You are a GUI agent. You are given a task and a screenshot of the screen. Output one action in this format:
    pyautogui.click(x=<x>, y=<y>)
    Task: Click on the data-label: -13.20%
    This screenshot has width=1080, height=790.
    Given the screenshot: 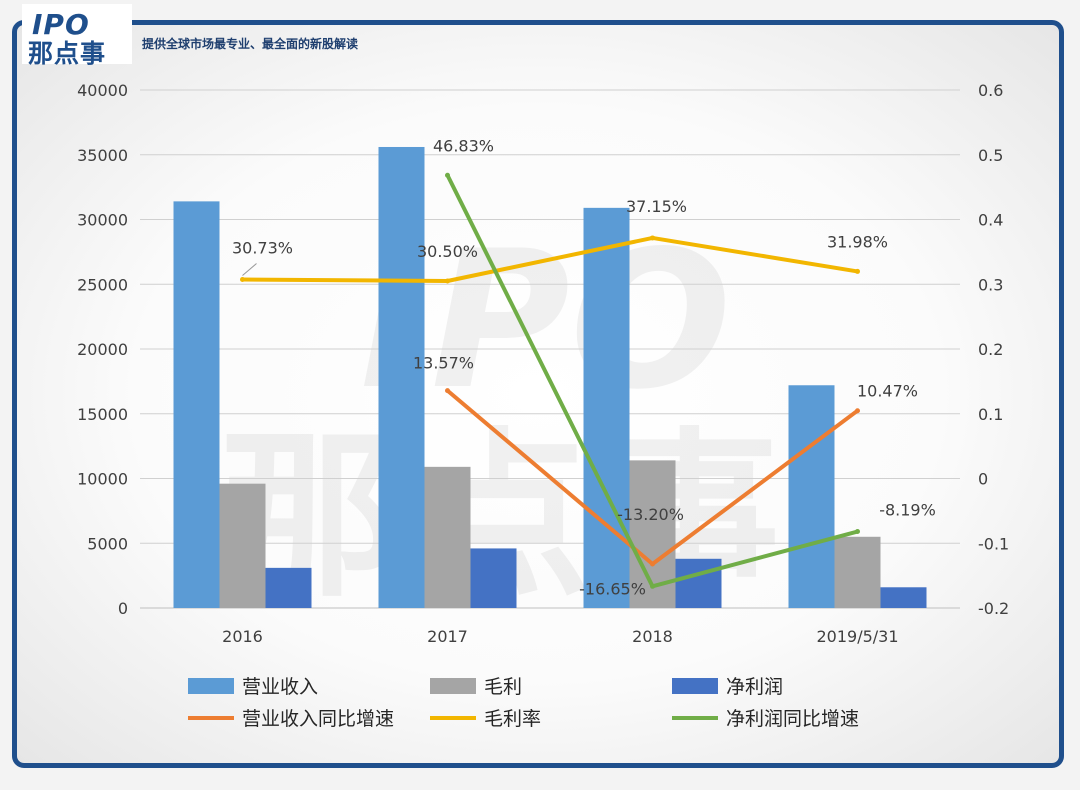 What is the action you would take?
    pyautogui.click(x=650, y=514)
    